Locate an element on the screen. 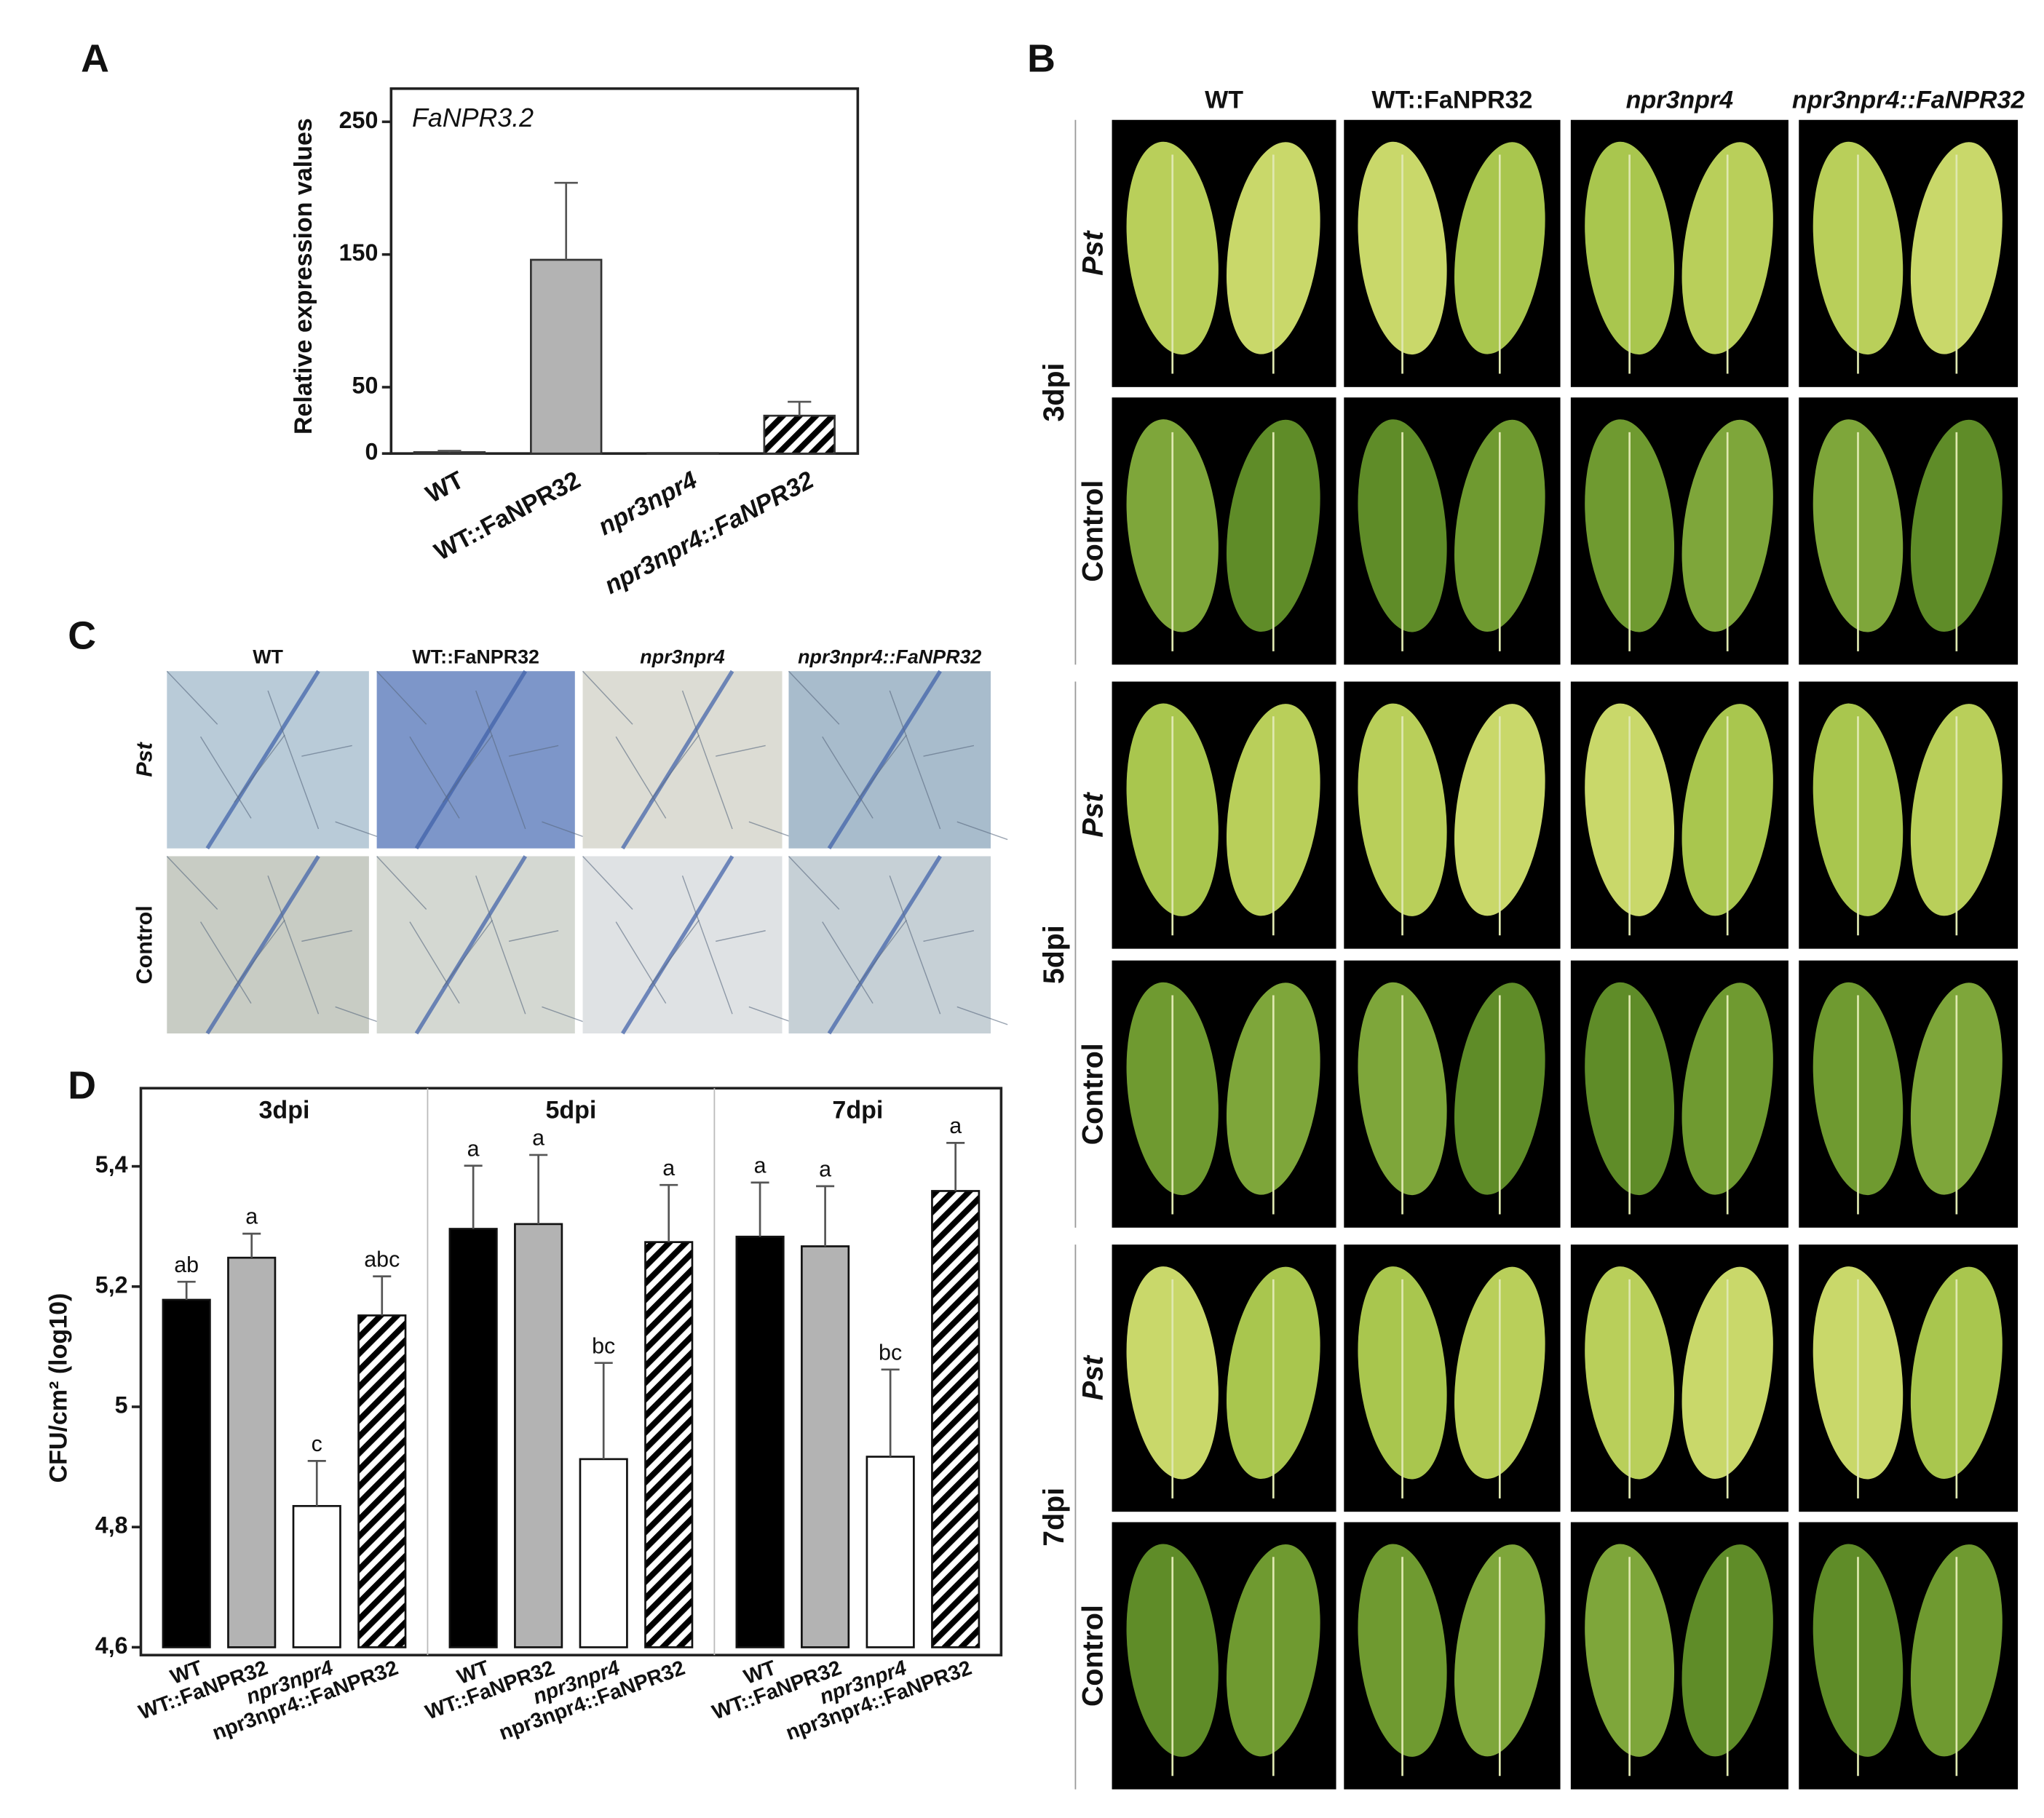 The width and height of the screenshot is (2044, 1818). day-label: 5dpi is located at coordinates (1054, 954).